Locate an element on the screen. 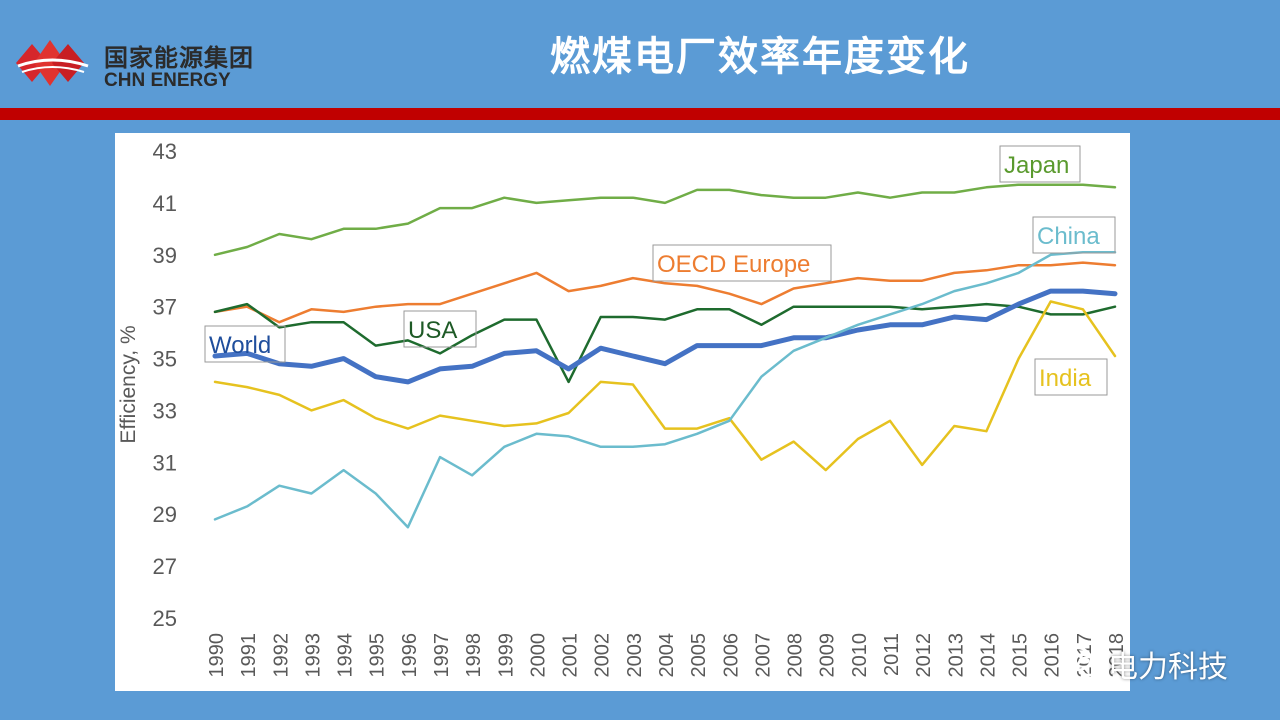 Image resolution: width=1280 pixels, height=720 pixels. x-tick-label: 2006 is located at coordinates (731, 655).